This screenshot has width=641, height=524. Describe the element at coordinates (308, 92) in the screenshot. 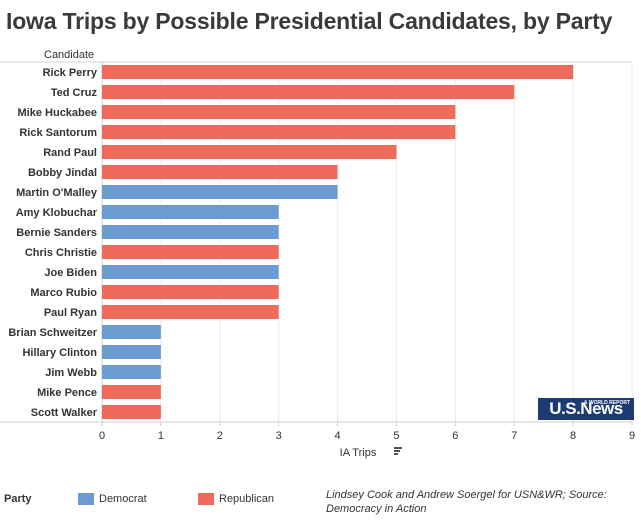

I see `bar-ted-cruz` at that location.